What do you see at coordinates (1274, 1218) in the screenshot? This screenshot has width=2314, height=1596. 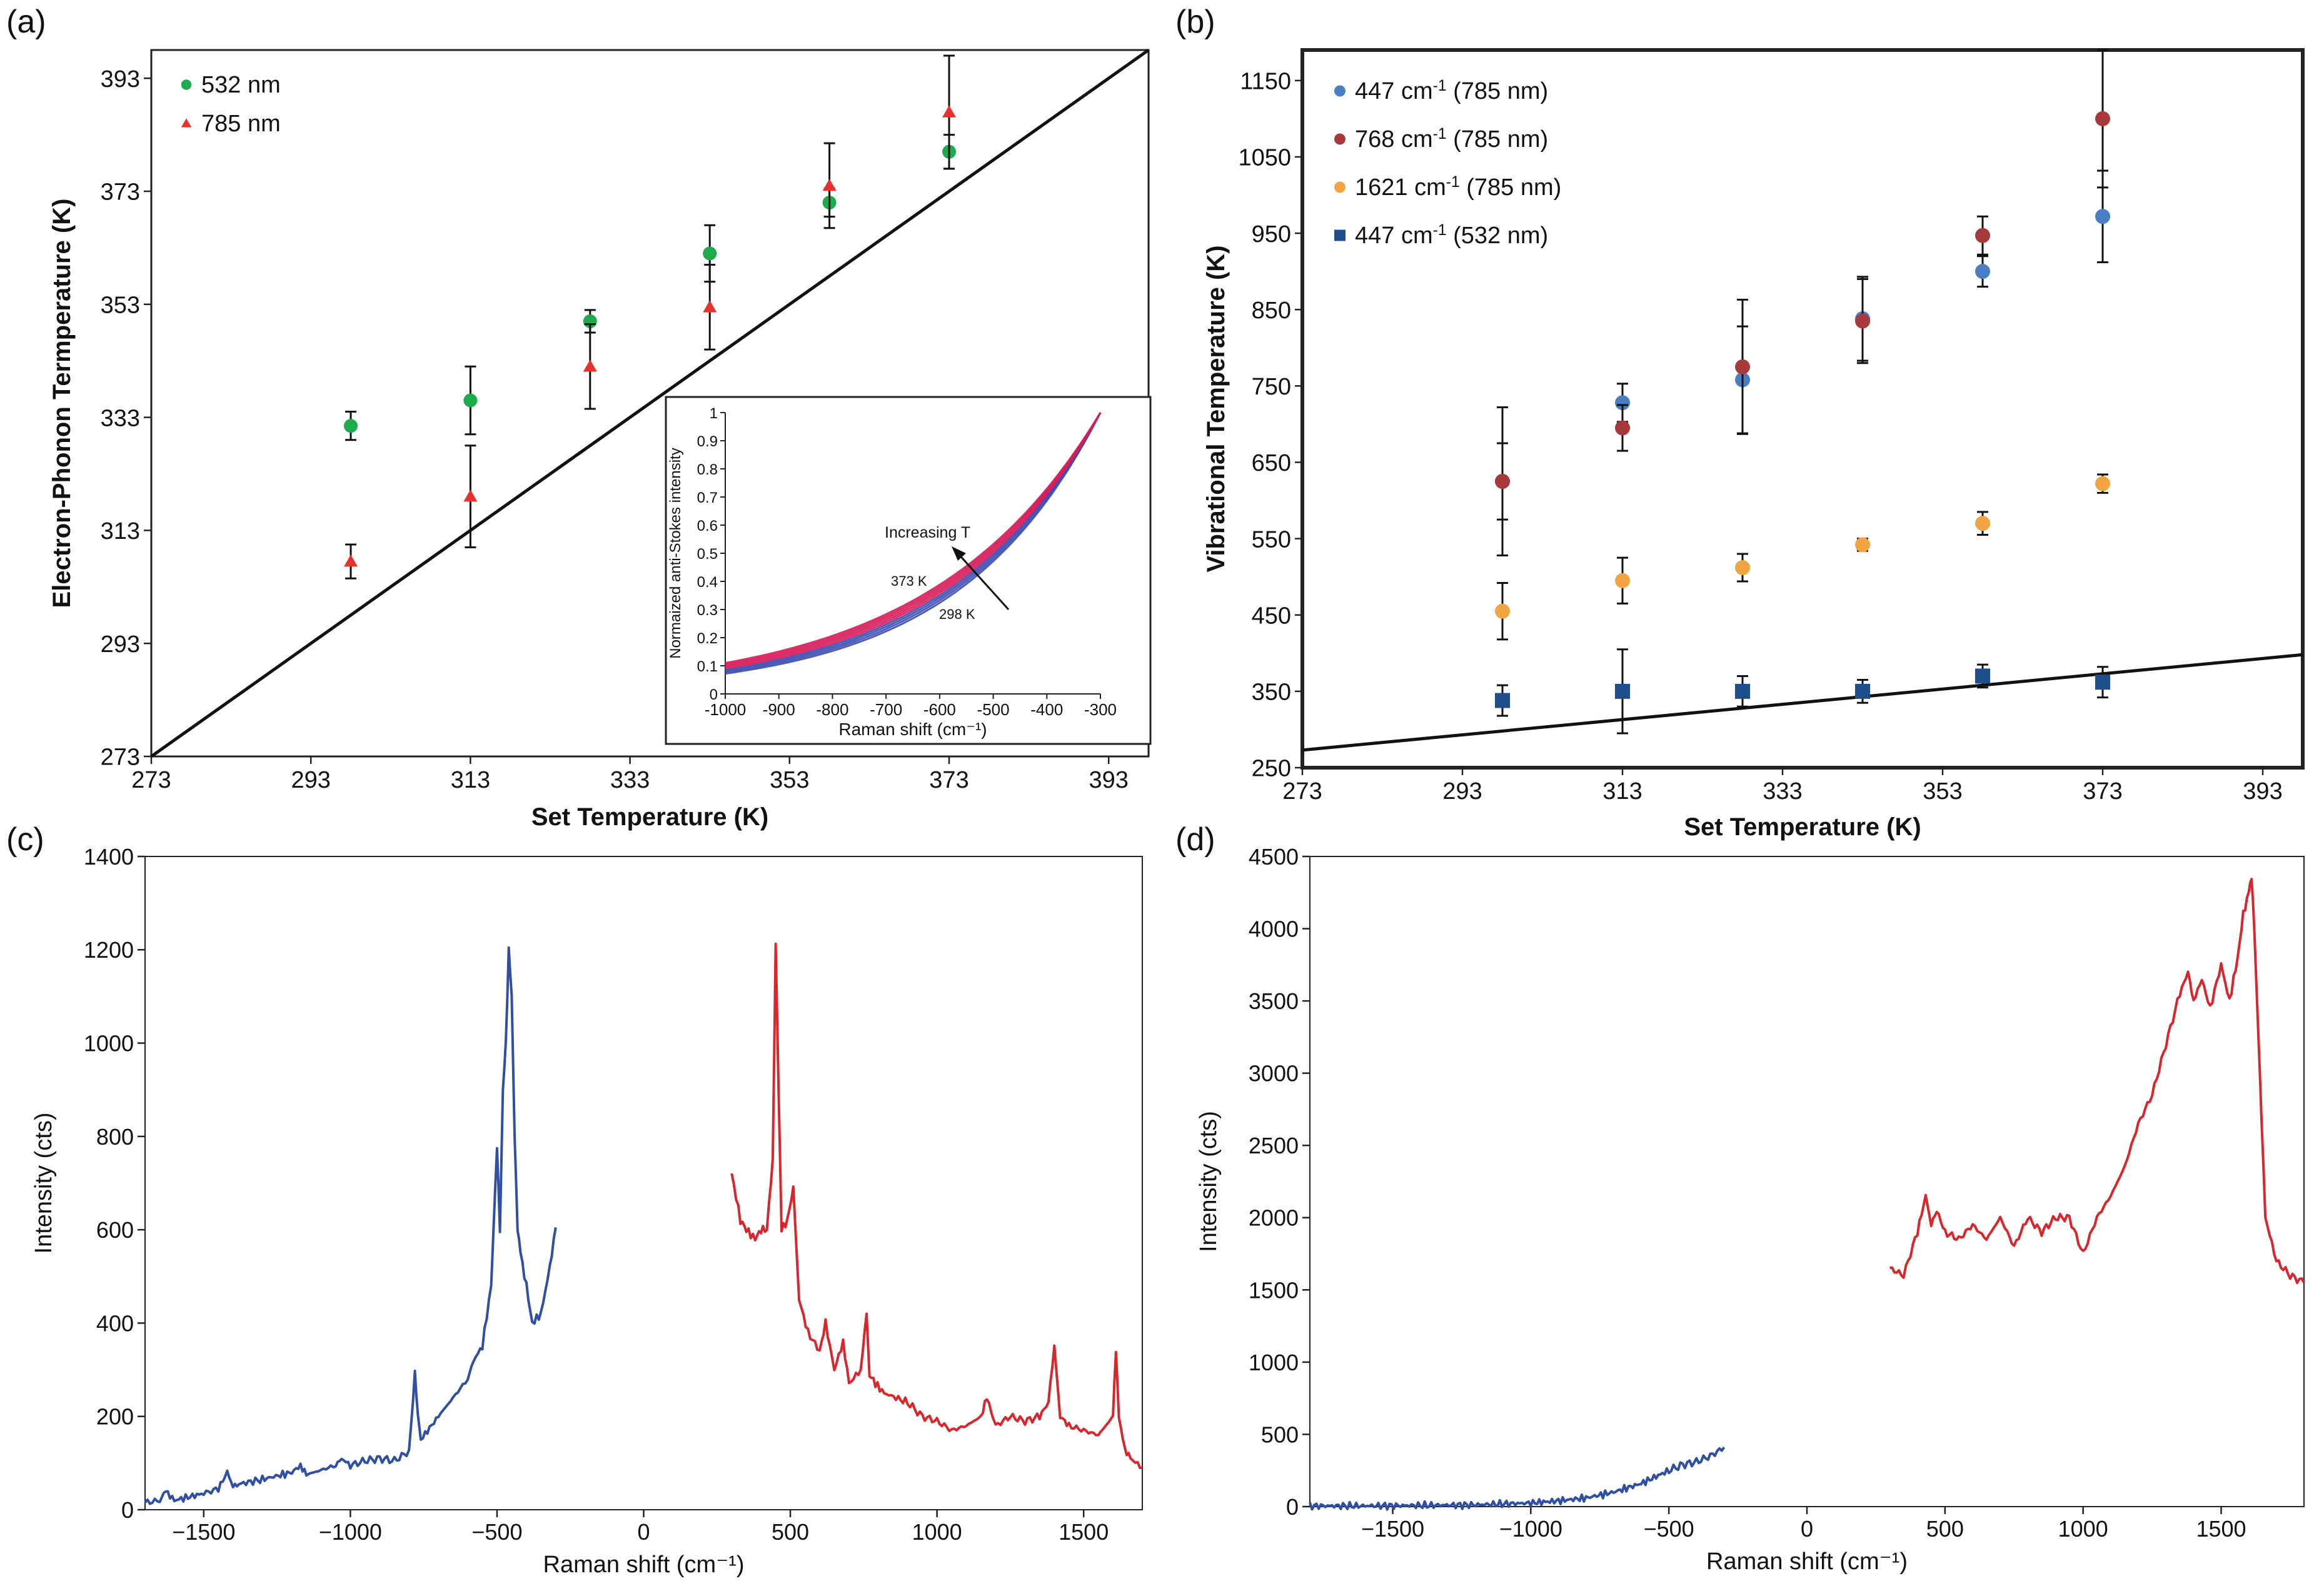 I see `y-tick-label: 2000` at bounding box center [1274, 1218].